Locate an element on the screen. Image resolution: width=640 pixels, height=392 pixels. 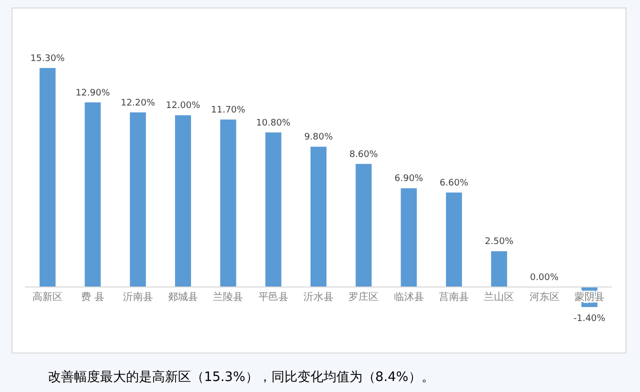
data-label: 0.00% is located at coordinates (545, 278).